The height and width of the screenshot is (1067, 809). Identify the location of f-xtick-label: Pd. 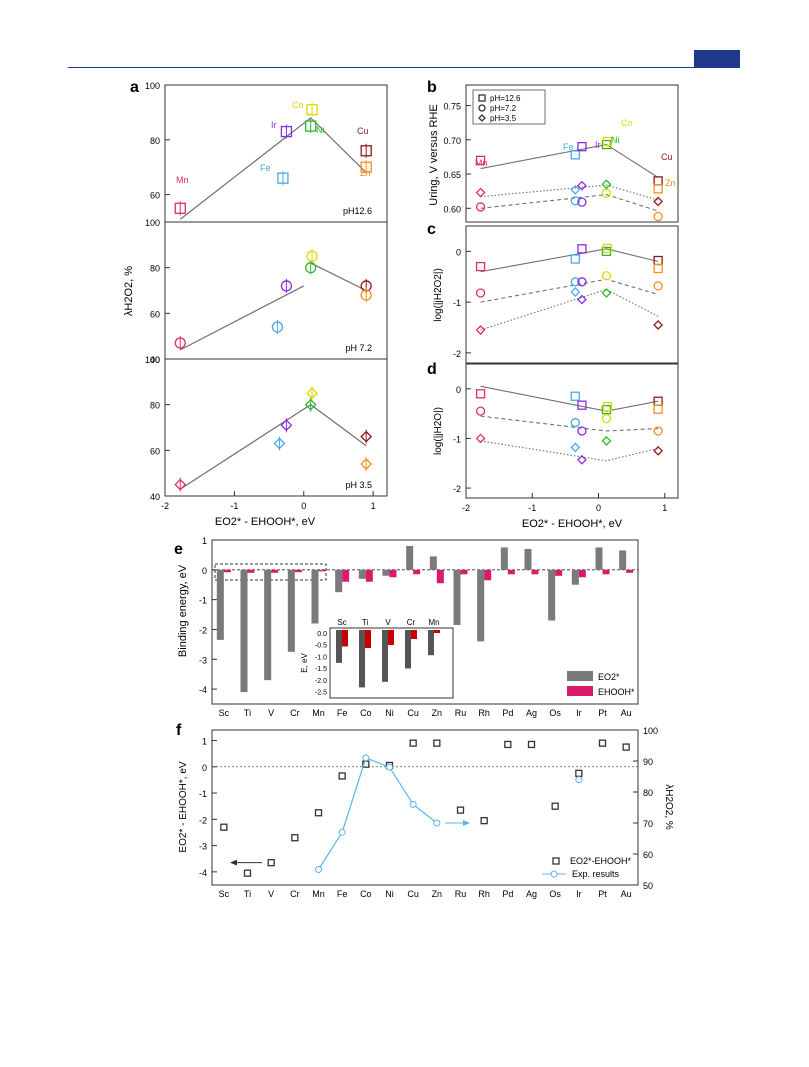
(507, 894).